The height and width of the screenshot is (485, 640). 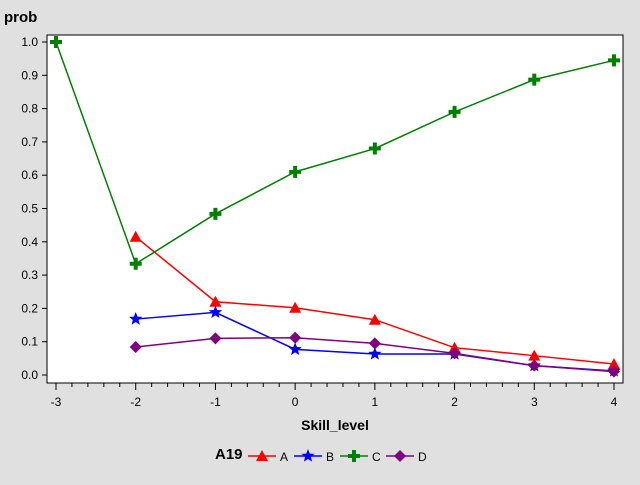 What do you see at coordinates (215, 402) in the screenshot?
I see `x-tick-label: -1` at bounding box center [215, 402].